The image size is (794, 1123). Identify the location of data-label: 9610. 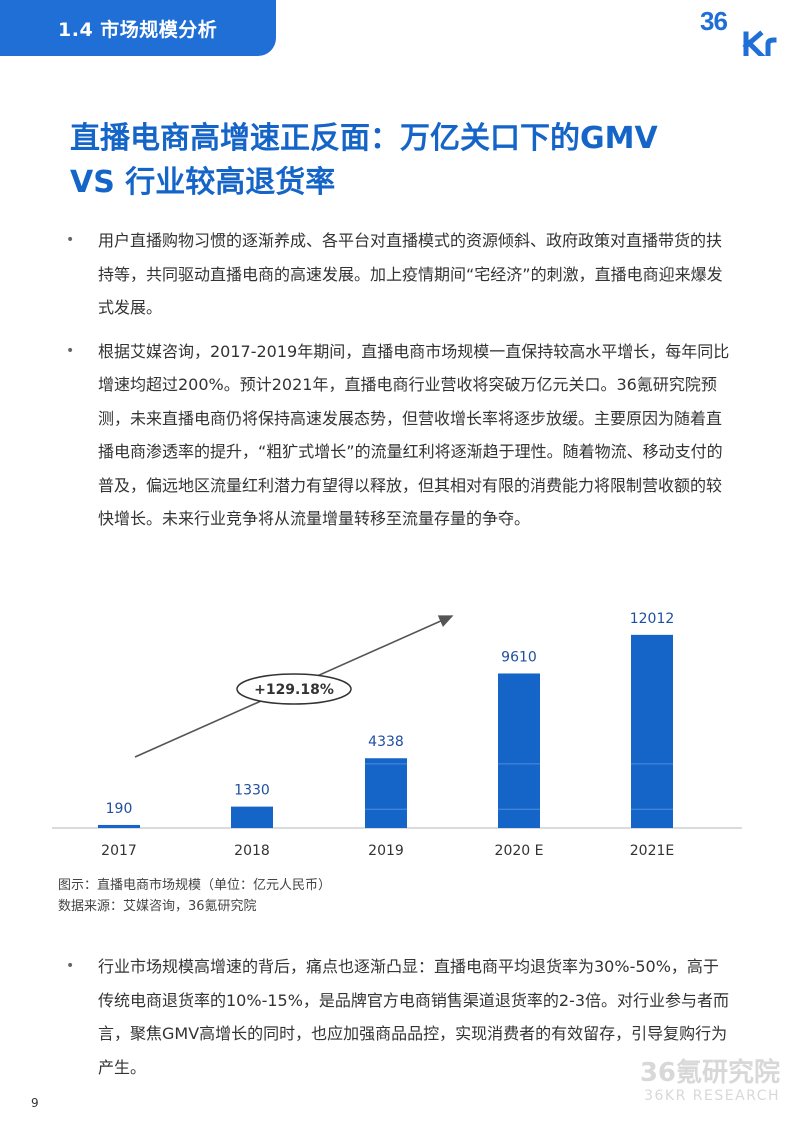
(519, 657).